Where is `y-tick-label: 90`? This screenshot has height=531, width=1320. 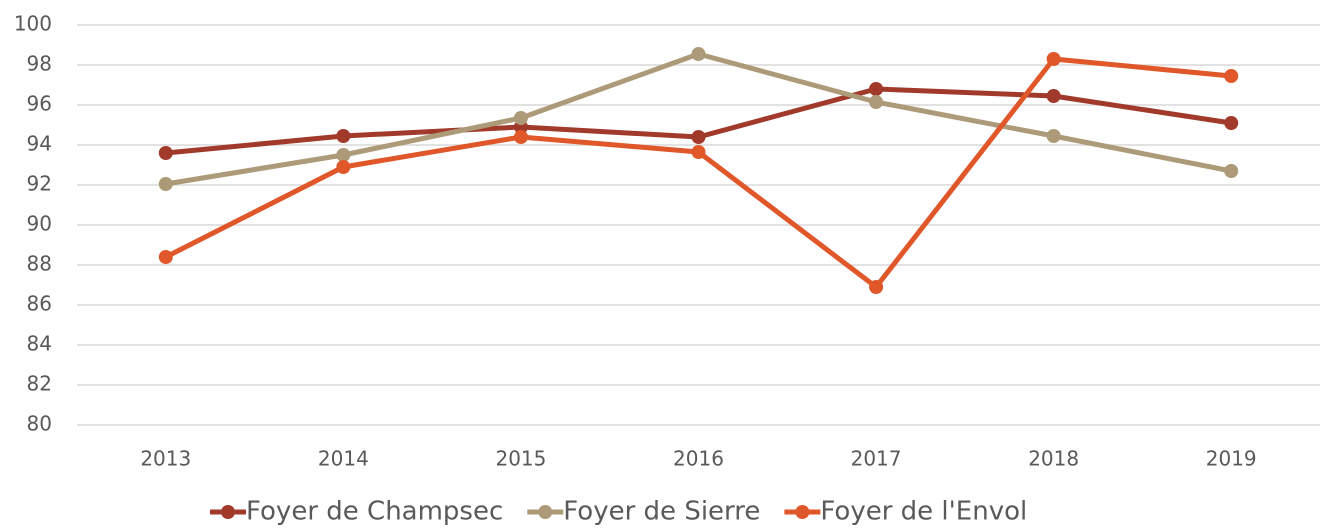
y-tick-label: 90 is located at coordinates (39, 224).